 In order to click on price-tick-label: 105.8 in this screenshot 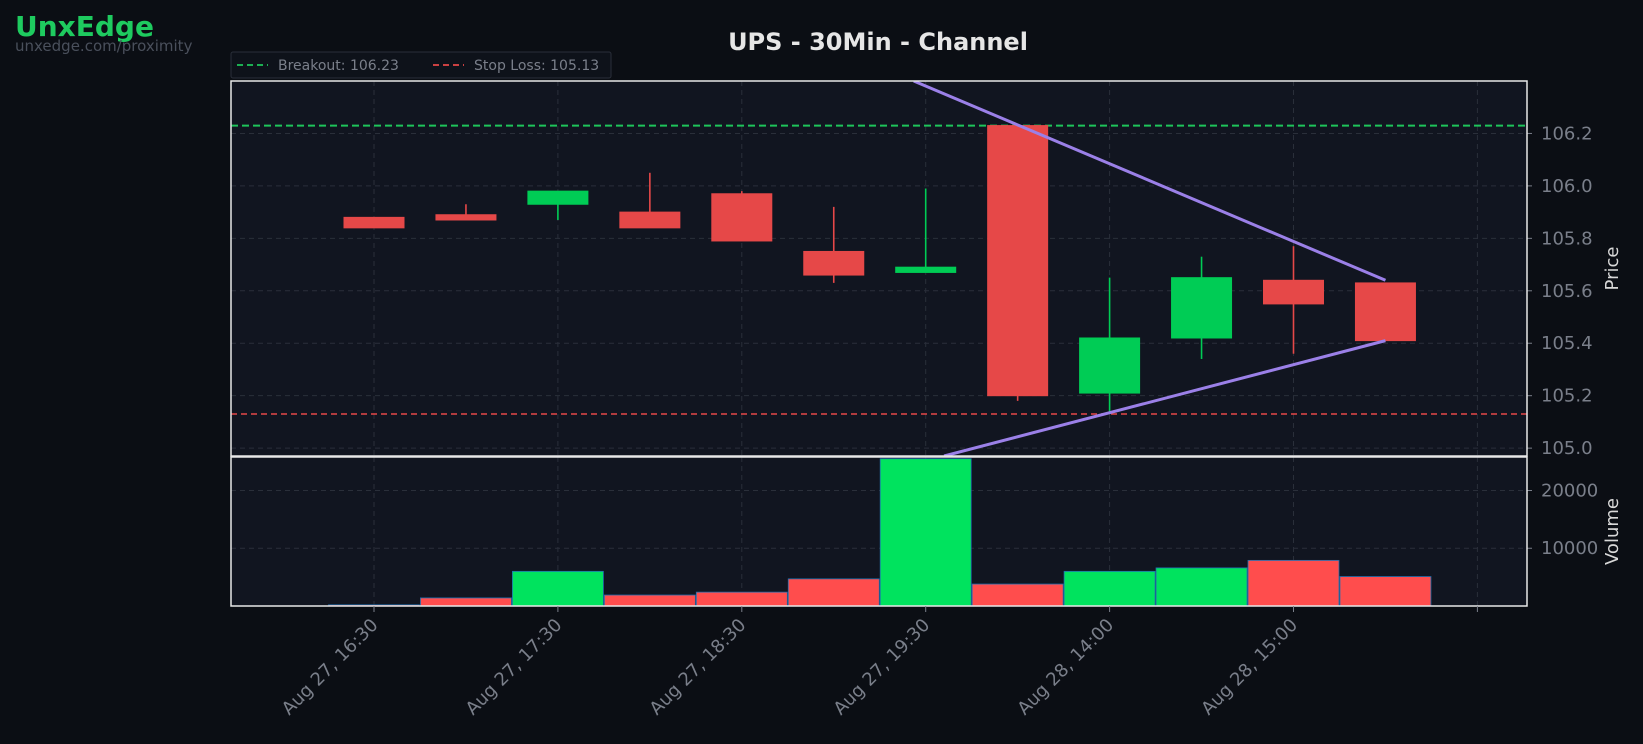, I will do `click(1567, 238)`.